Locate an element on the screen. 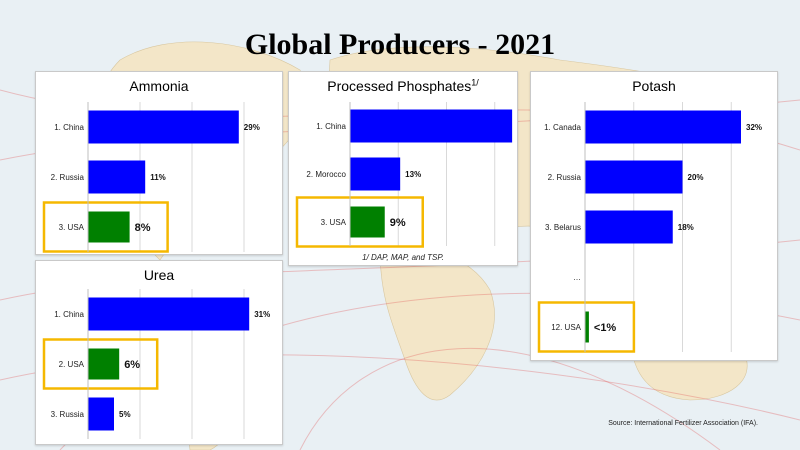 This screenshot has width=800, height=450. ammonia-bar-chart: 1. China 29% 2. Russia 11% 3. USA 8% is located at coordinates (151, 177).